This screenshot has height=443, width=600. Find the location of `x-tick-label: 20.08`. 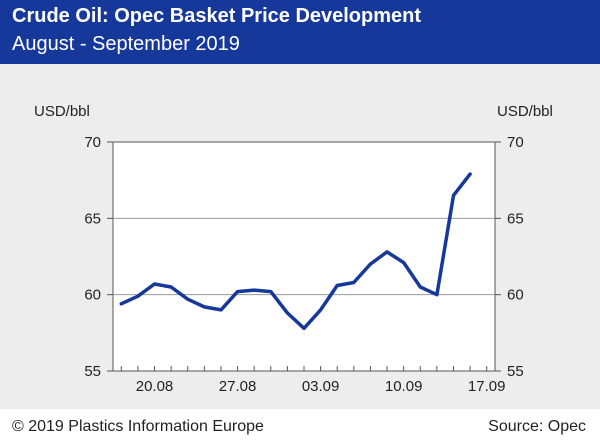

x-tick-label: 20.08 is located at coordinates (155, 386).